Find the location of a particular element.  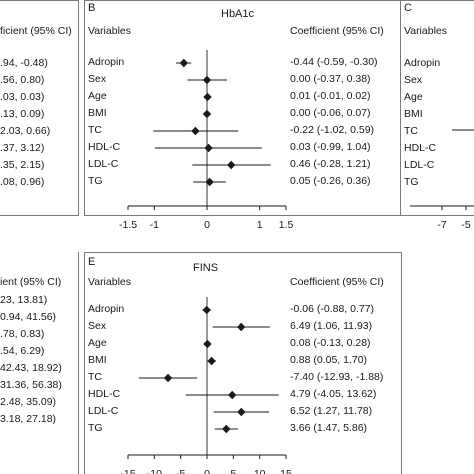

panel-e-row-coefficient: 6.49 (1.06, 11.93) is located at coordinates (331, 326).